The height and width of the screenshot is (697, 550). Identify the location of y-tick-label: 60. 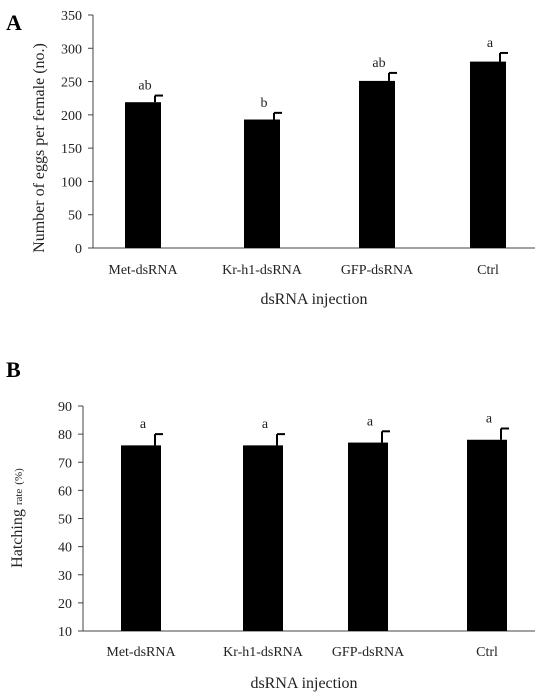
(65, 491).